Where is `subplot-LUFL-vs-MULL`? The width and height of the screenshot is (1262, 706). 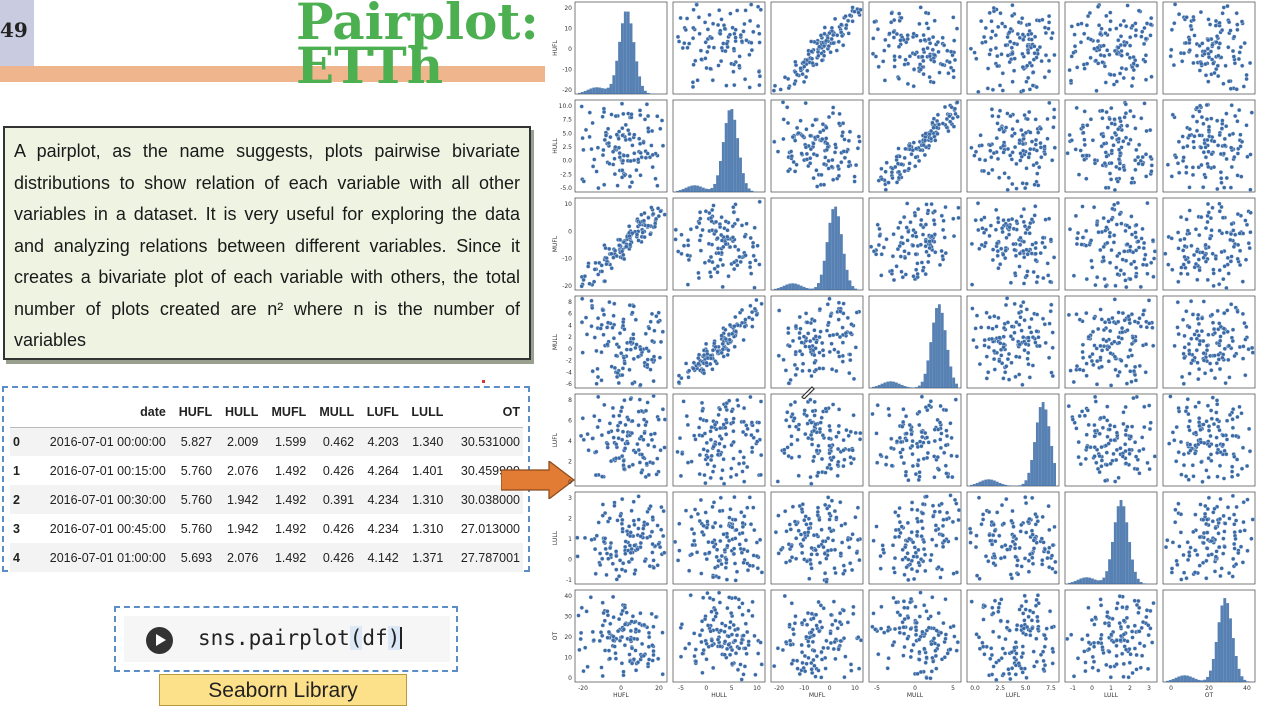 subplot-LUFL-vs-MULL is located at coordinates (915, 440).